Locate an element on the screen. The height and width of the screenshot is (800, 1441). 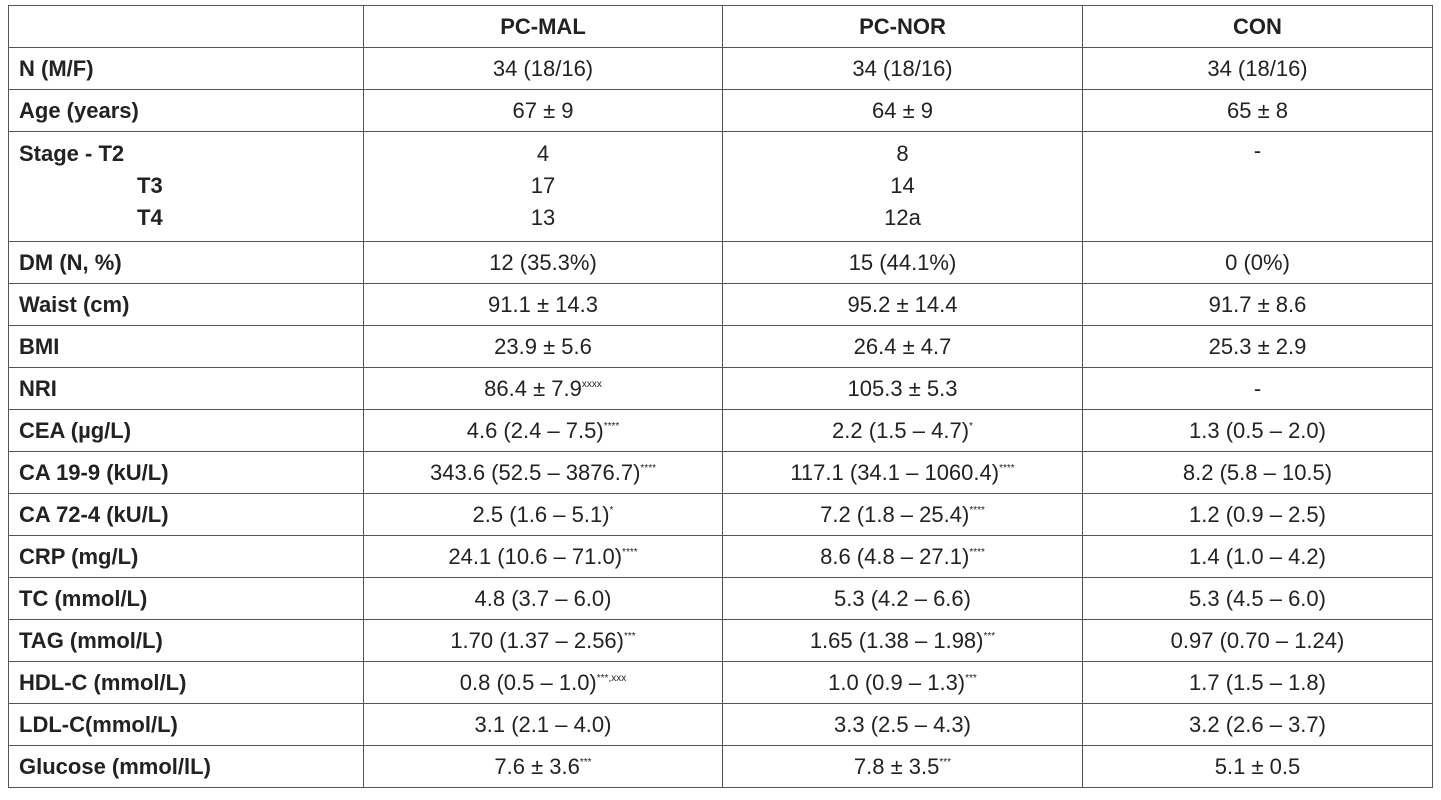
table-row: Age (years) 67 ± 9 64 ± 9 65 ± 8 is located at coordinates (720, 110).